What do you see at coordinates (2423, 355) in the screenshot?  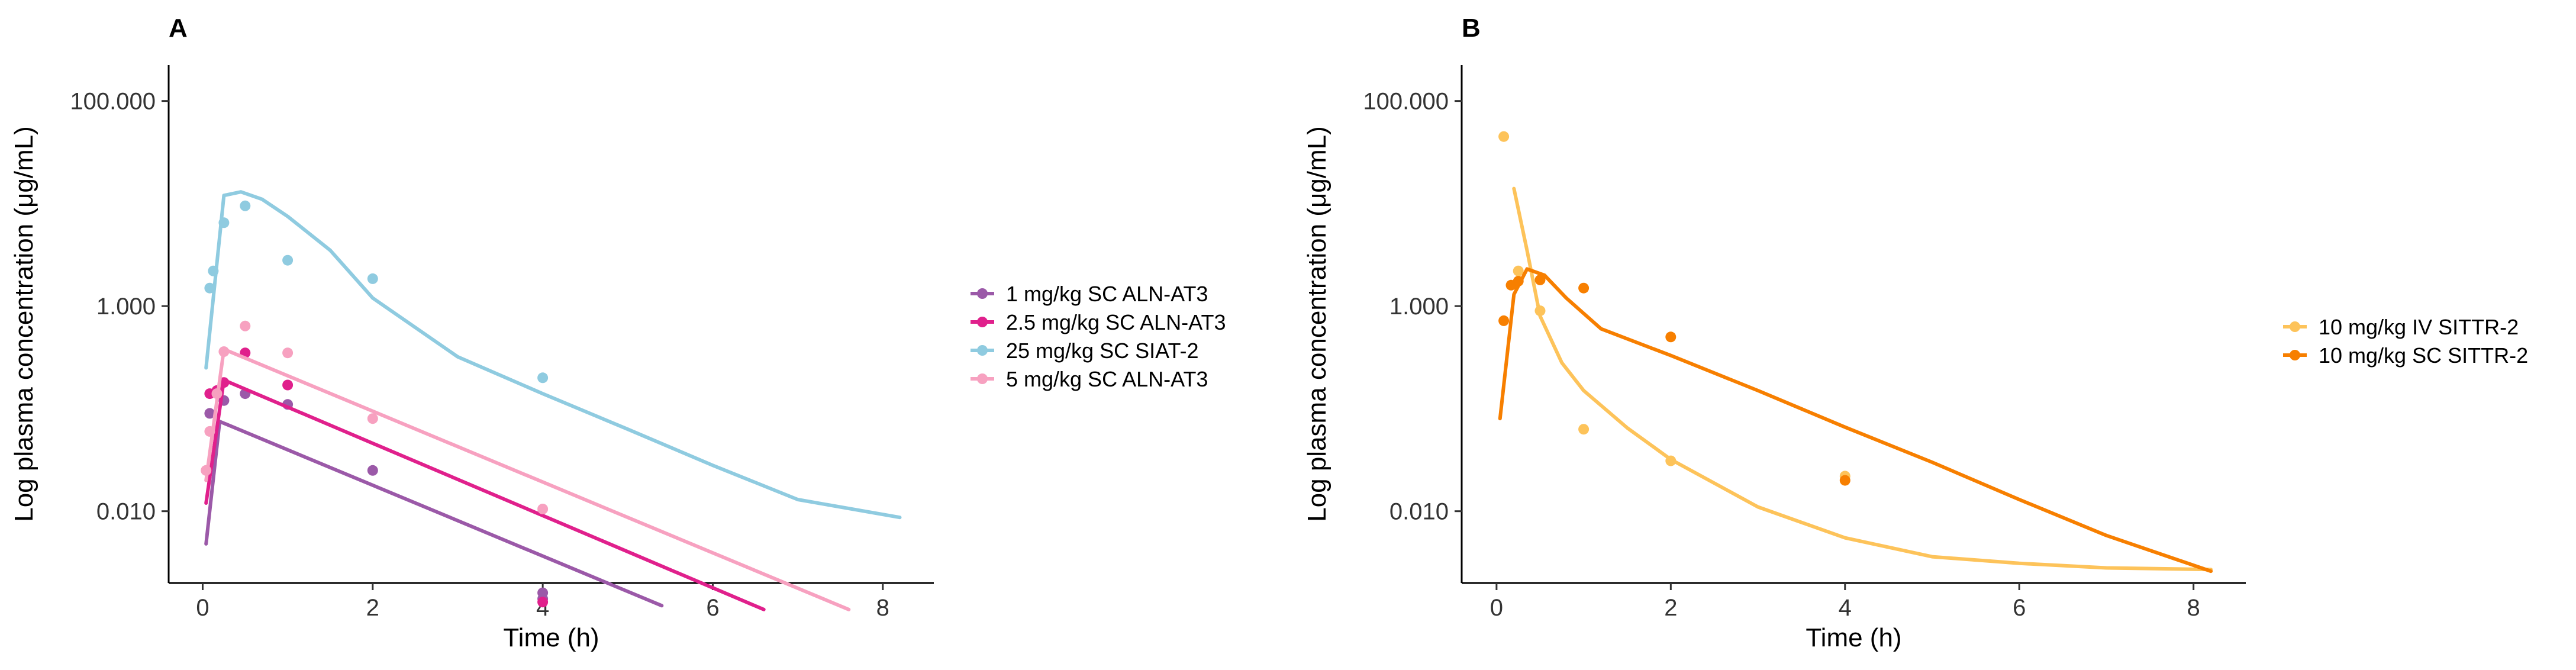 I see `legend-label: 10 mg/kg SC SITTR-2` at bounding box center [2423, 355].